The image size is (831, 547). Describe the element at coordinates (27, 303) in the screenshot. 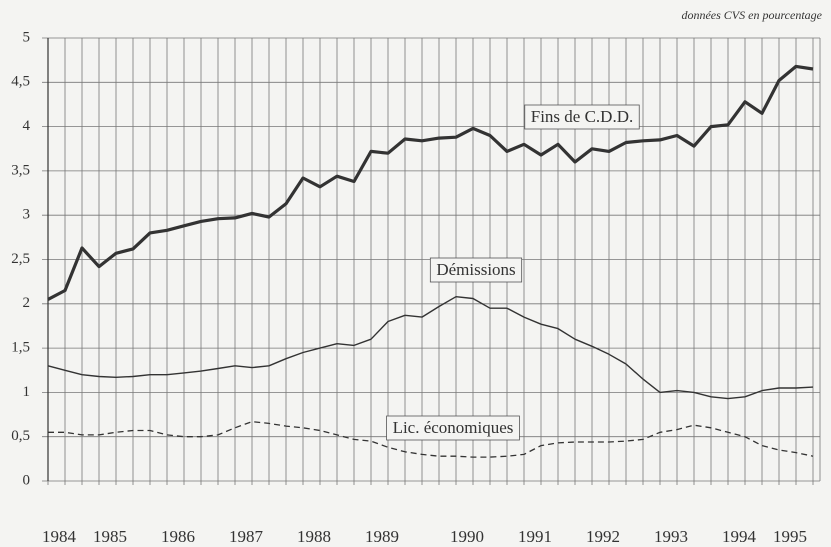

I see `y-tick-label: 2` at that location.